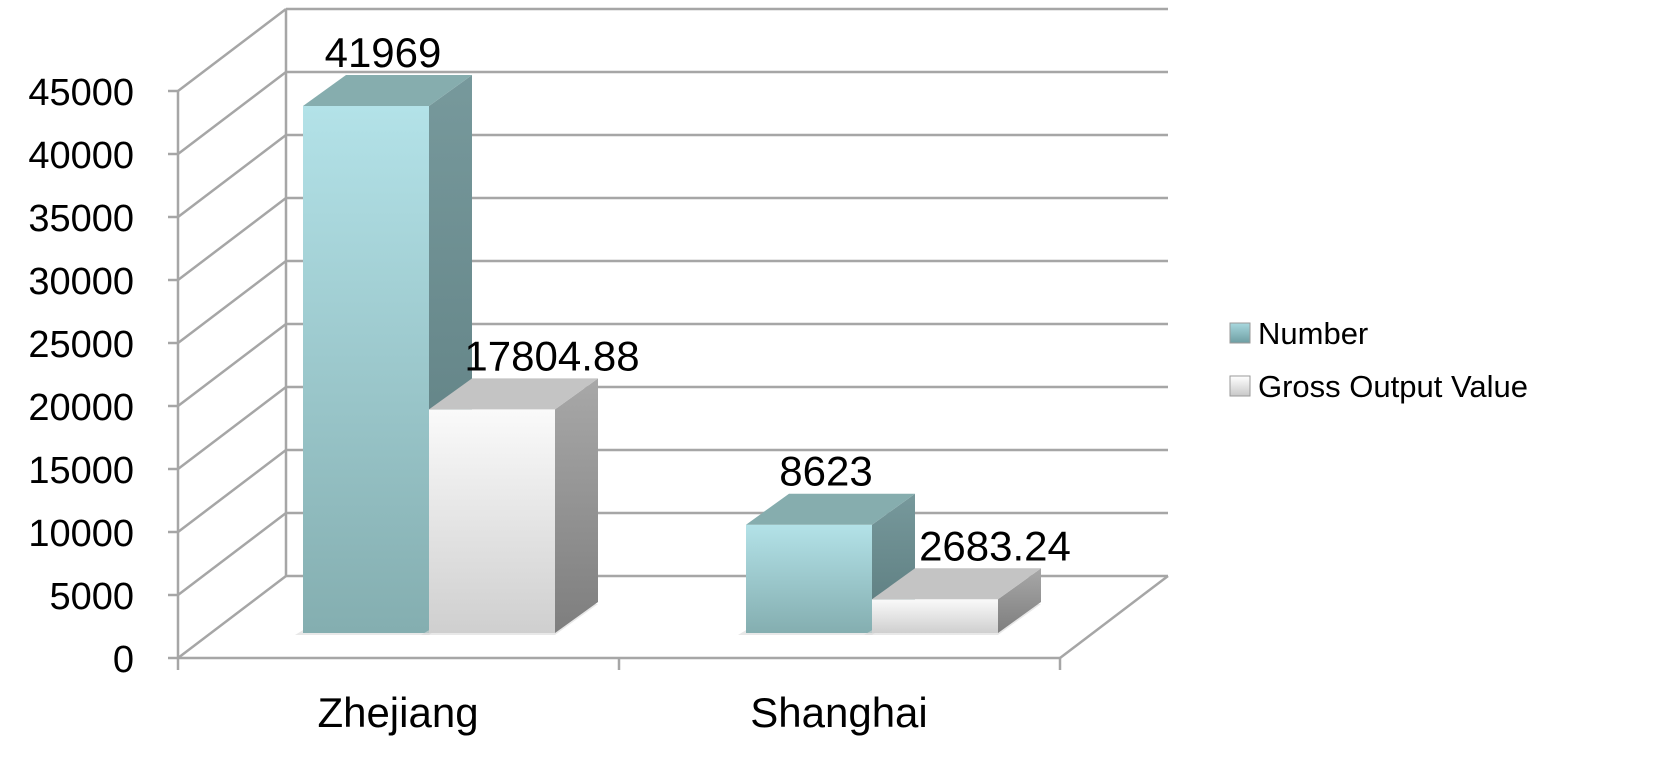  I want to click on y-tick-label: 45000, so click(81, 93).